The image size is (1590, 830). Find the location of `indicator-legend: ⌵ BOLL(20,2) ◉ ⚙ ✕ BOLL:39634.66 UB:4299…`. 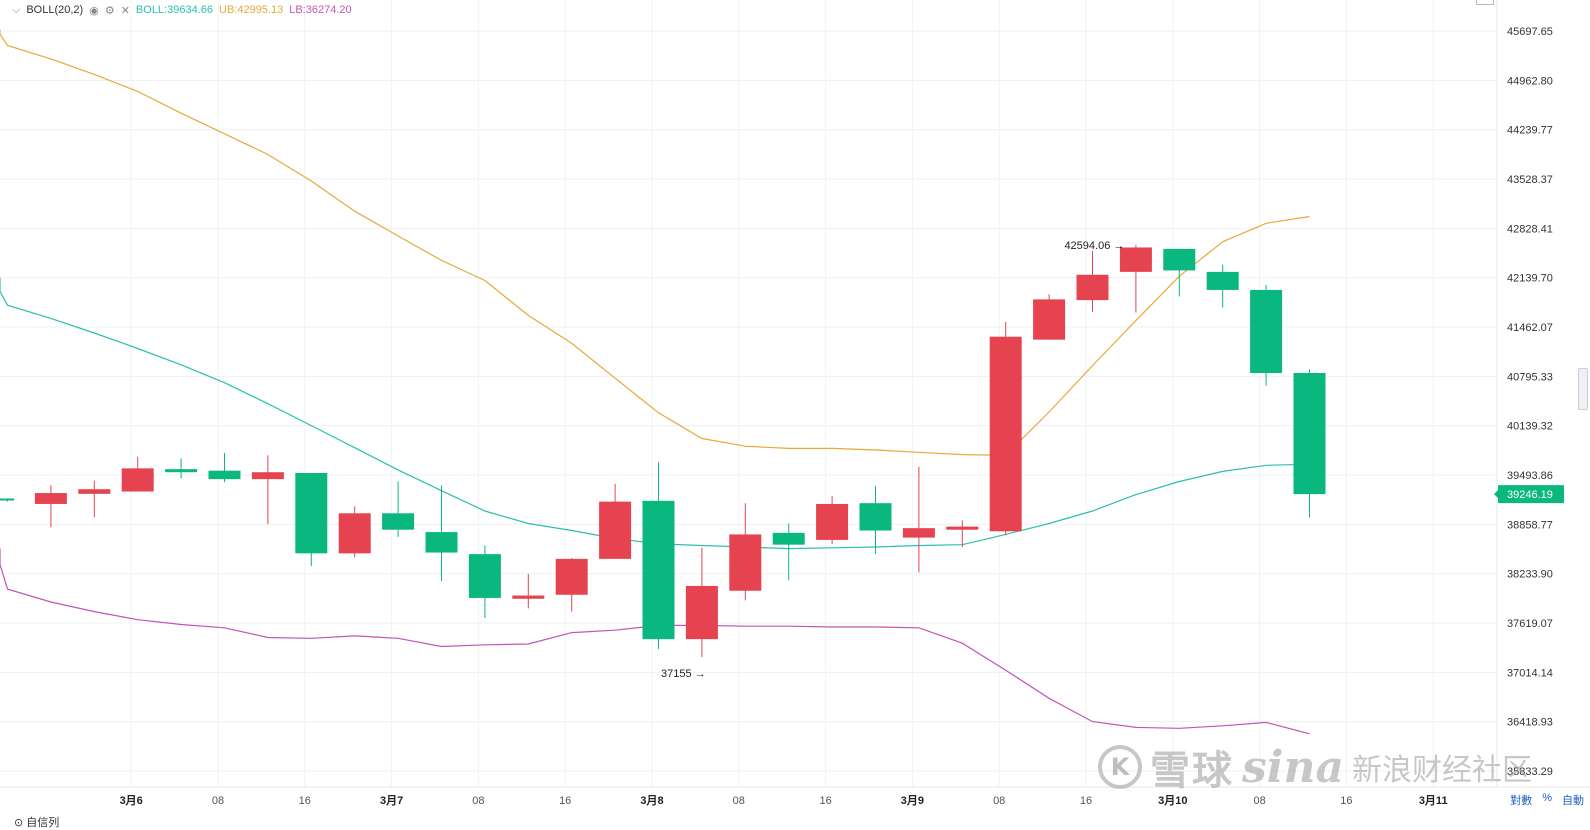

indicator-legend: ⌵ BOLL(20,2) ◉ ⚙ ✕ BOLL:39634.66 UB:4299… is located at coordinates (182, 10).